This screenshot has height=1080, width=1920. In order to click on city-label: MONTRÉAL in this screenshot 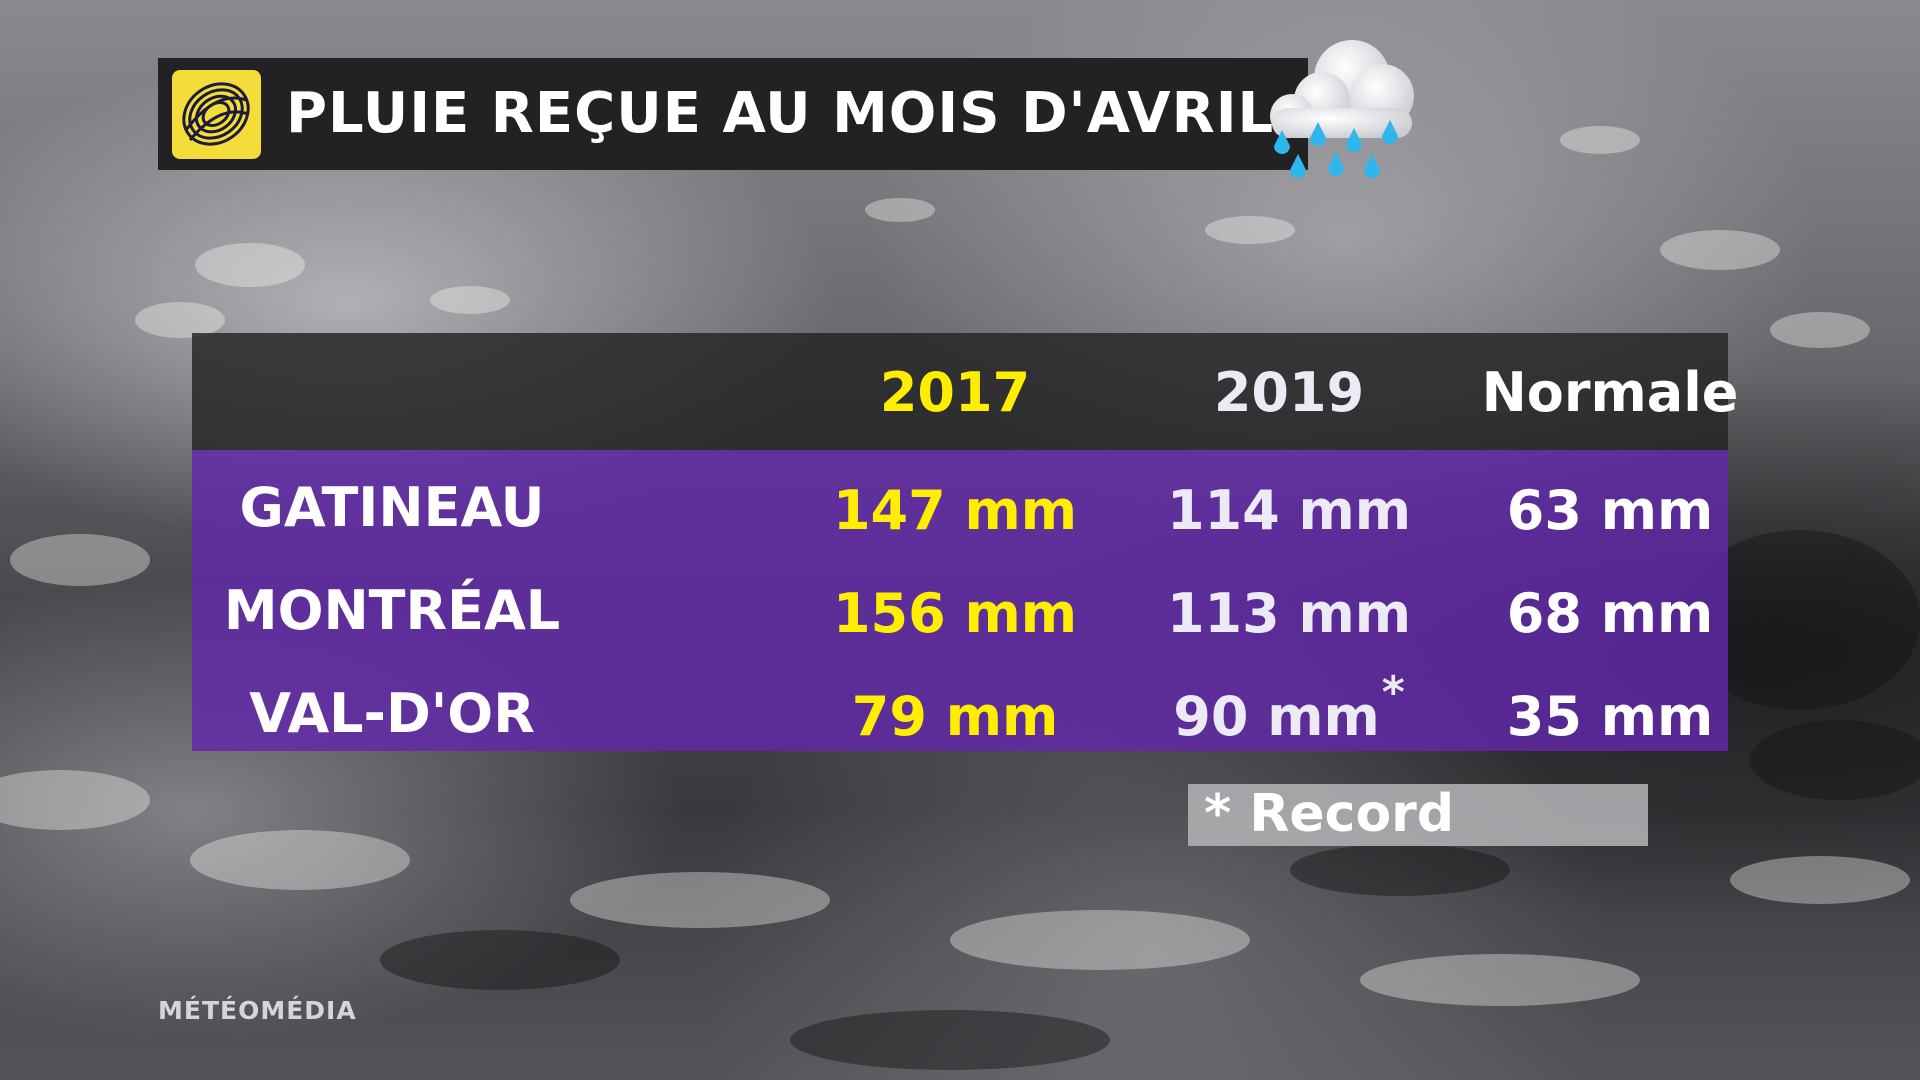, I will do `click(392, 610)`.